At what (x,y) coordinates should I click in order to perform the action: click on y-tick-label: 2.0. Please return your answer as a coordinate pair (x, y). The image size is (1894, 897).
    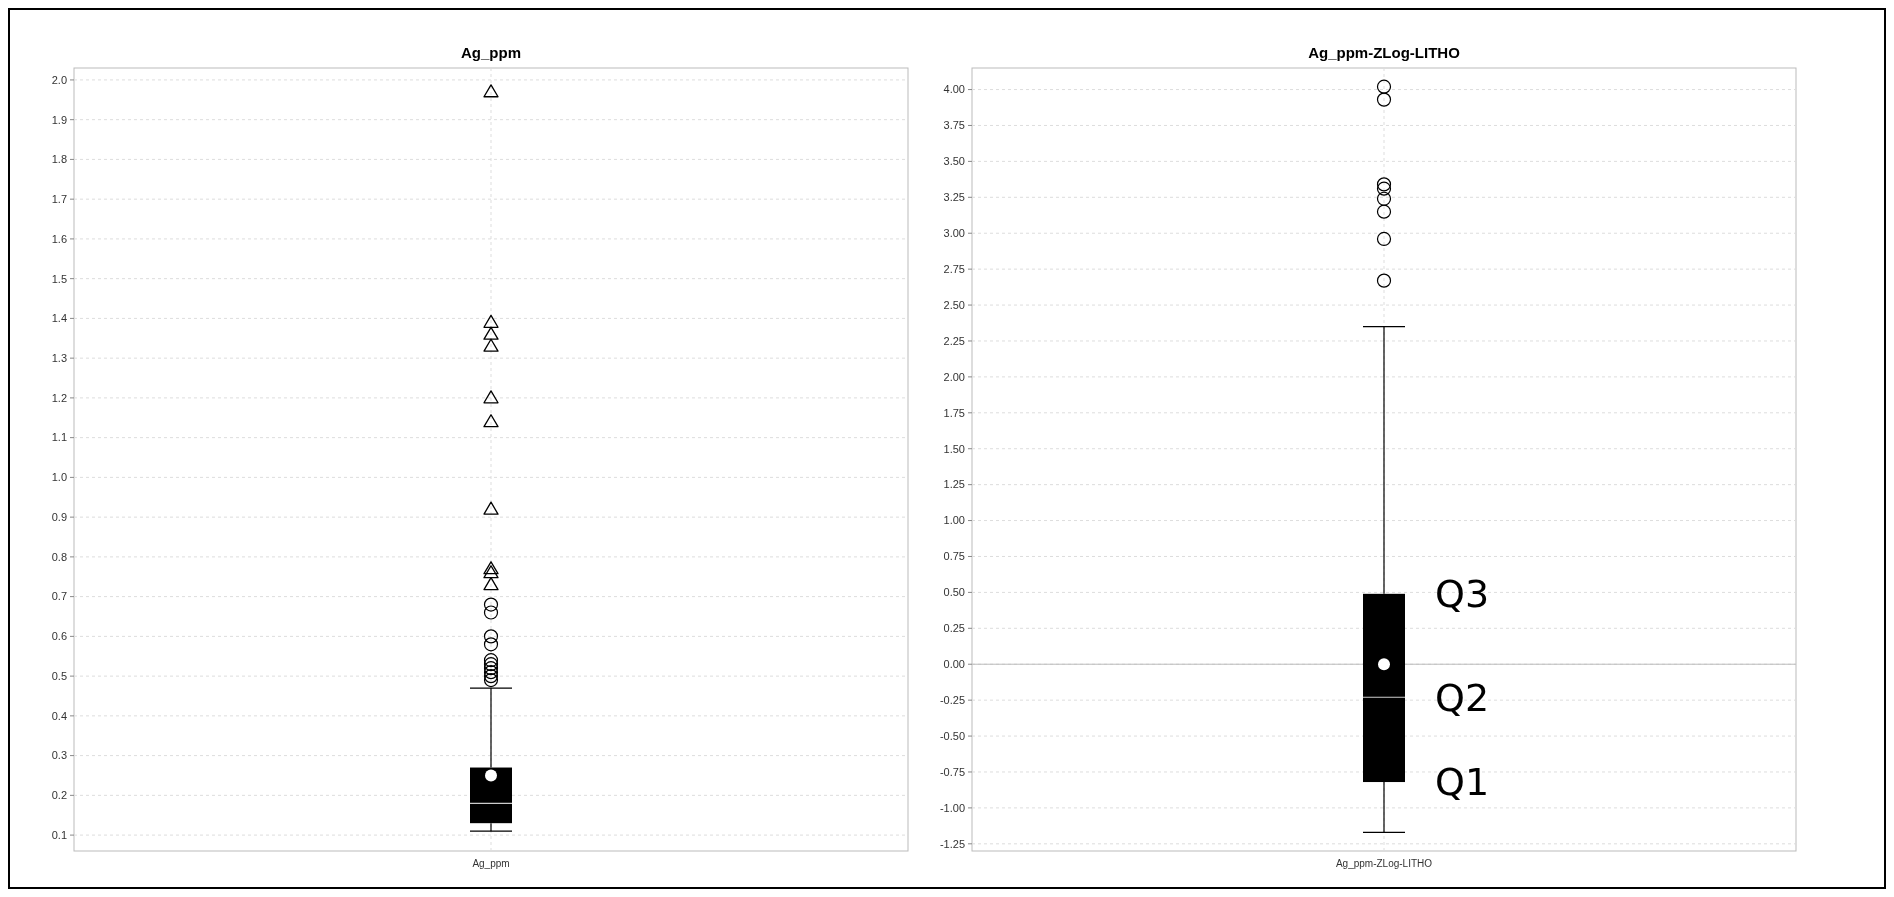
    Looking at the image, I should click on (59, 79).